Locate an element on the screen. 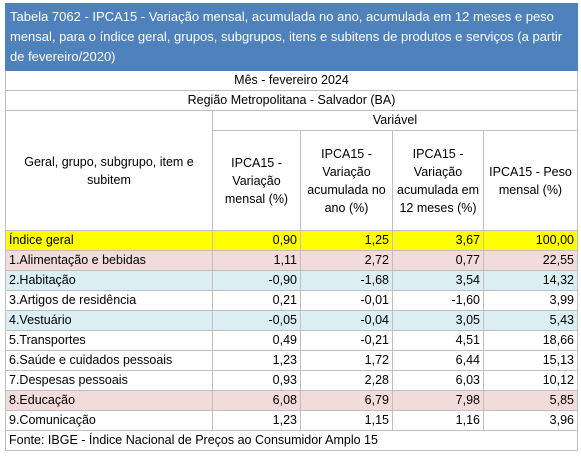 The image size is (581, 457). value-cell: 22,55 is located at coordinates (530, 260).